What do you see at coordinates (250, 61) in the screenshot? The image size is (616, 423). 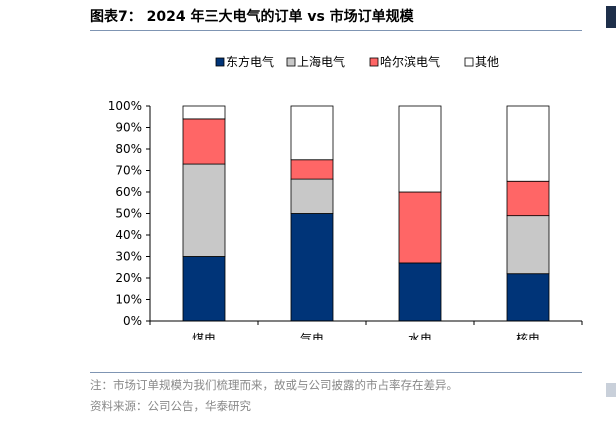 I see `legend-label-0: 东方电气` at bounding box center [250, 61].